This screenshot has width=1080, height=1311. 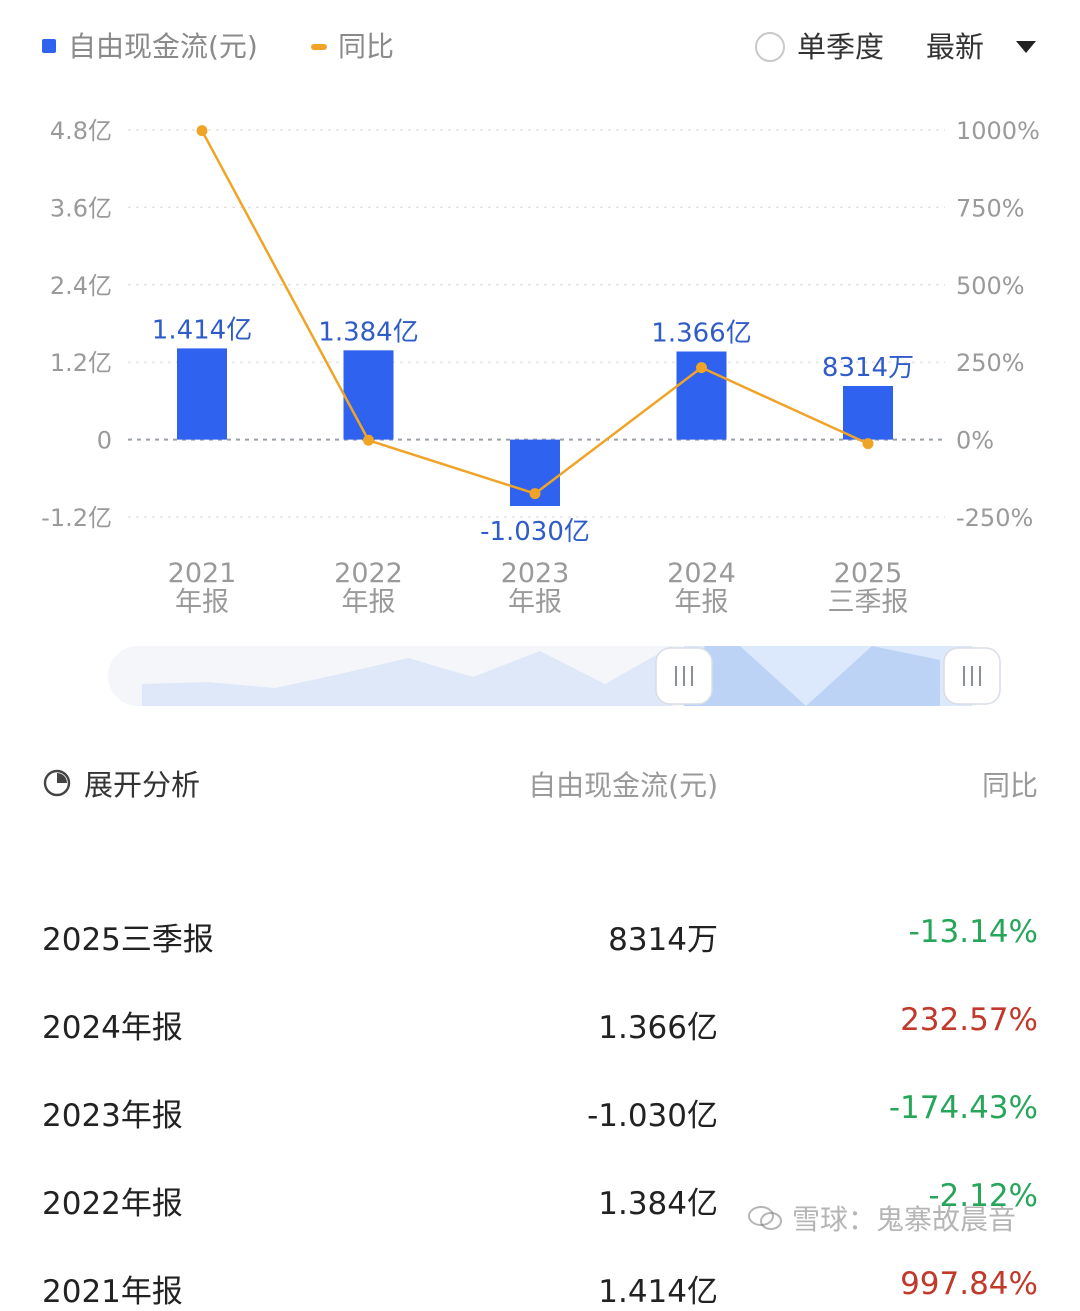 I want to click on latest-dropdown: 最新, so click(x=981, y=47).